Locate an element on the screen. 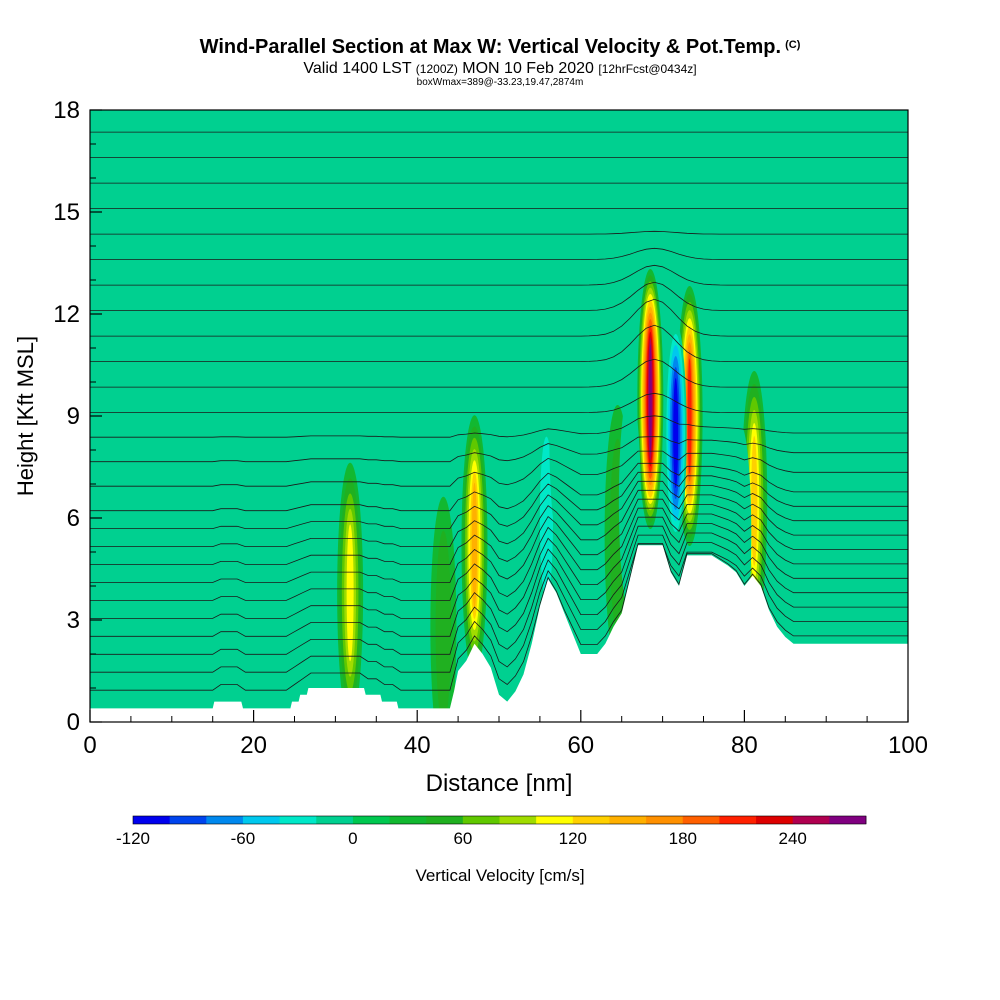  y-tick-label: 18 is located at coordinates (66, 110).